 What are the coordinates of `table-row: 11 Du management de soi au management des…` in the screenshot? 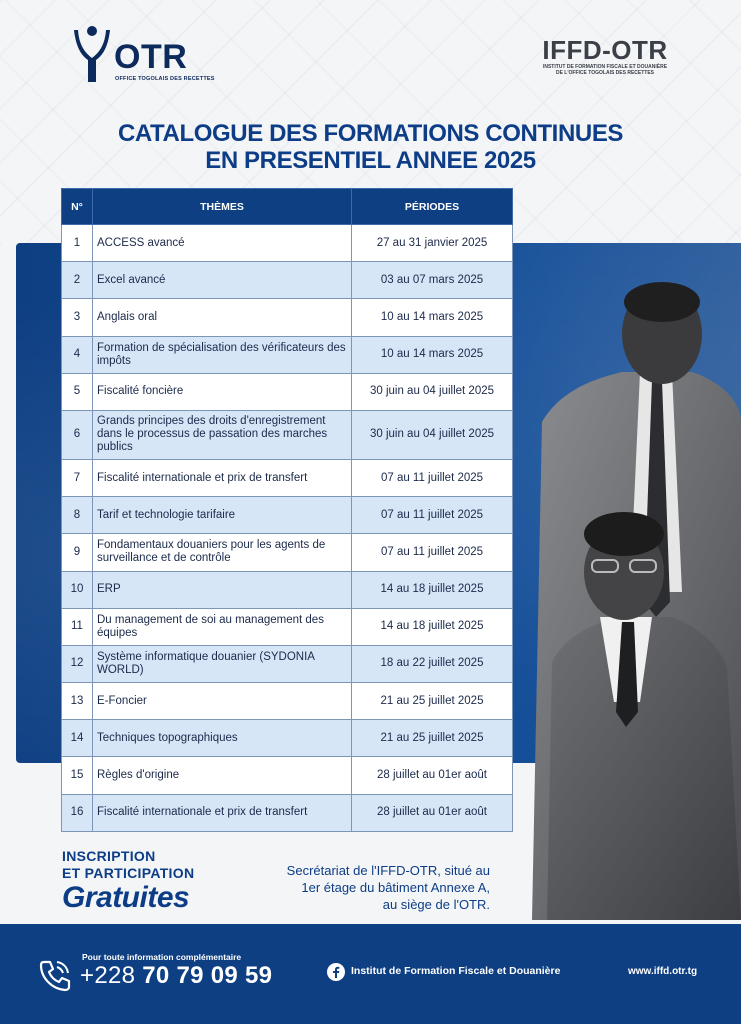 It's located at (287, 626).